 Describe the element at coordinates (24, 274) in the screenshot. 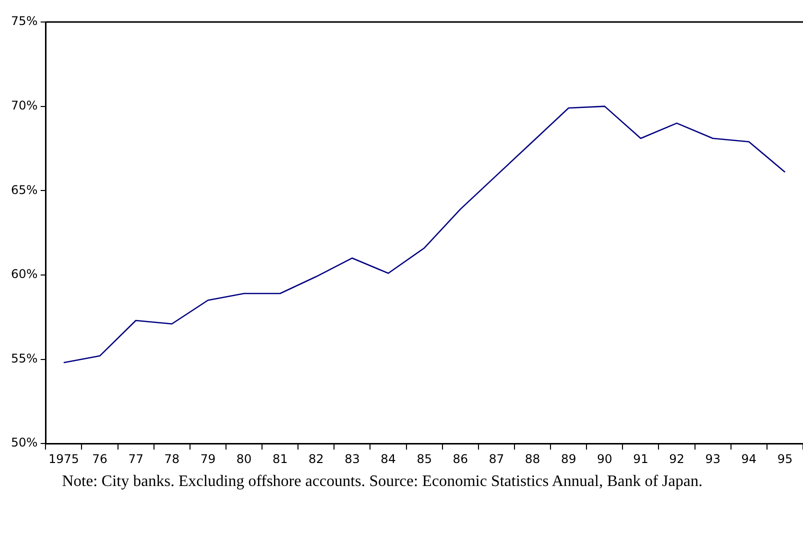

I see `y-tick-label: 60%` at that location.